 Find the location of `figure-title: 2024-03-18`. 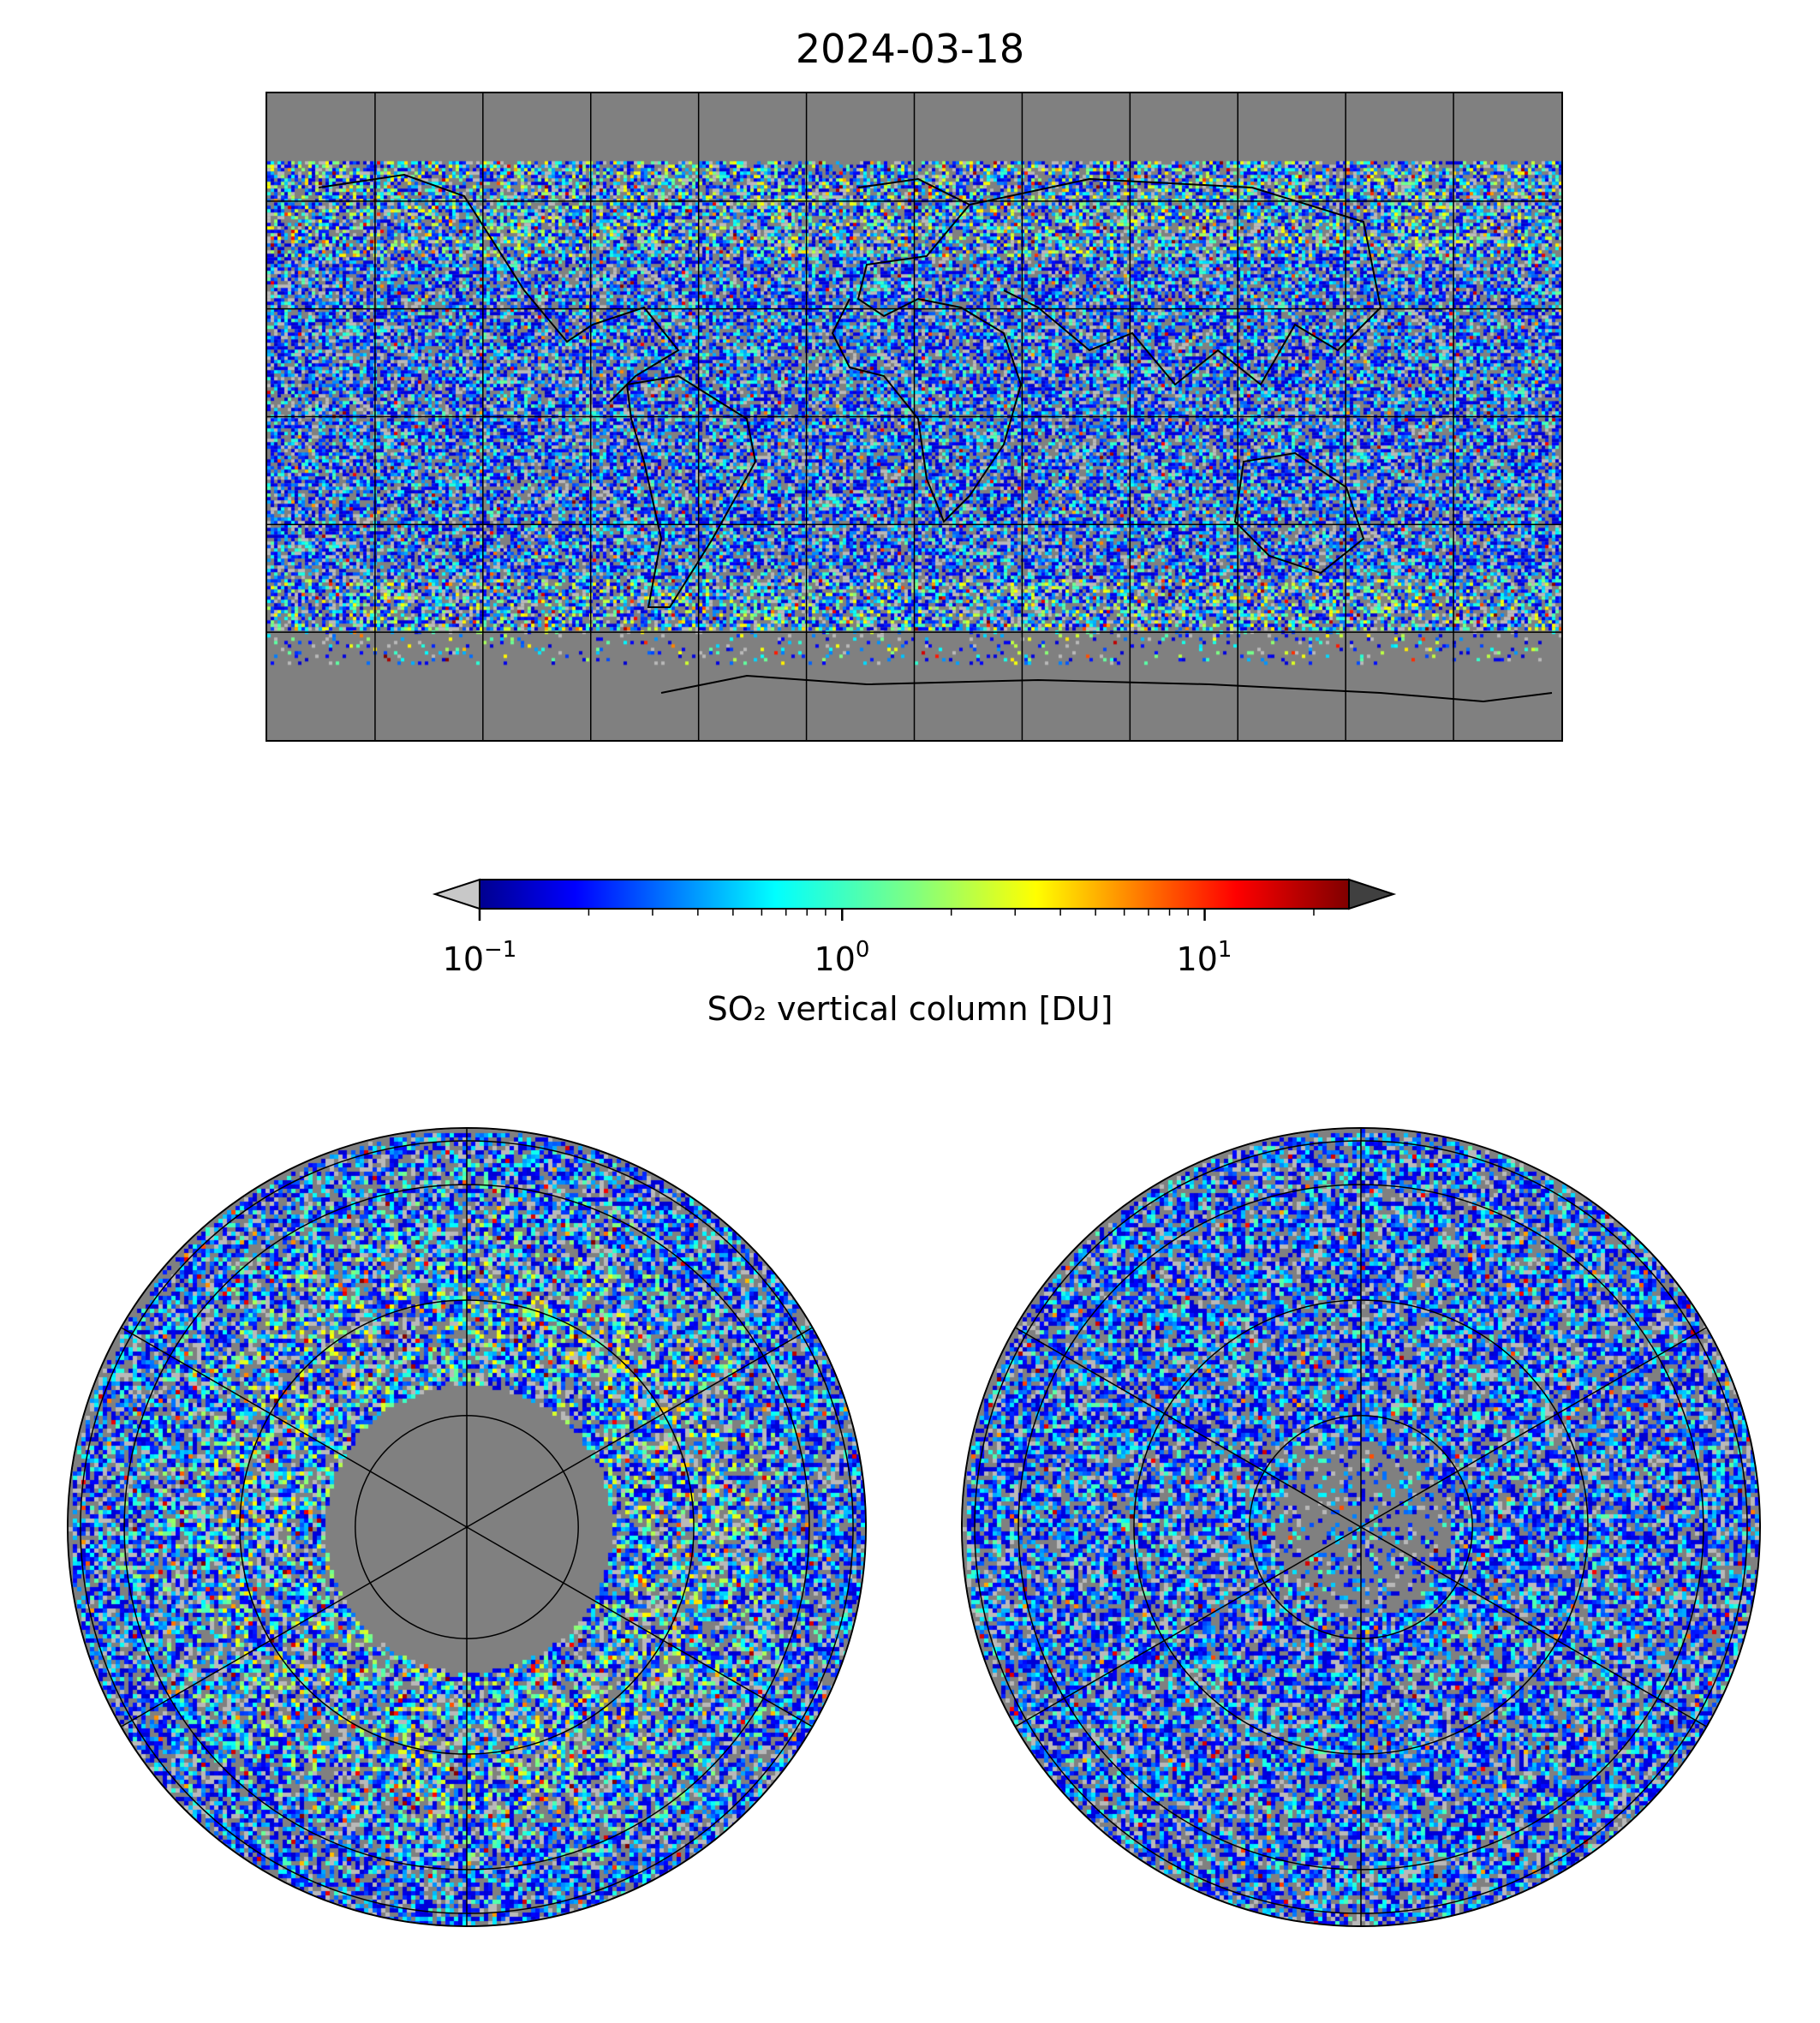

figure-title: 2024-03-18 is located at coordinates (910, 49).